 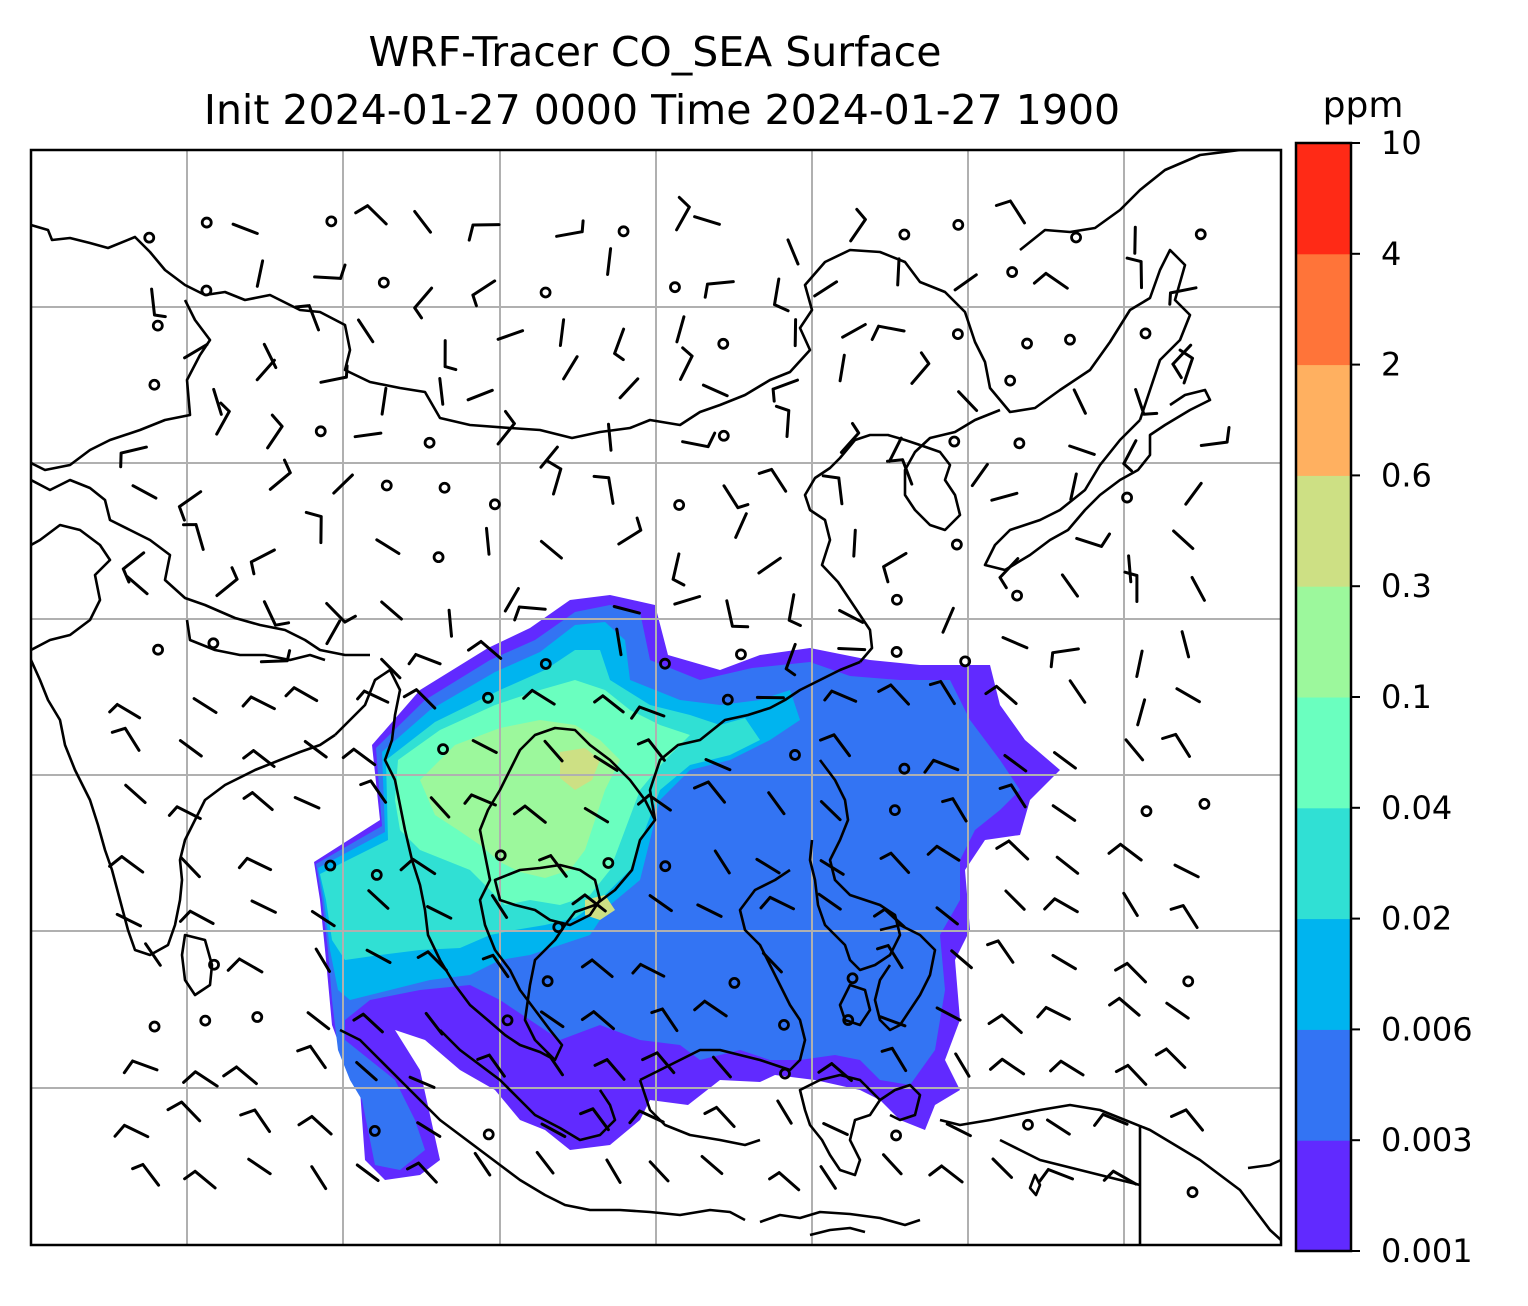 I want to click on colorbar-tick-label: 0.006, so click(x=1427, y=1029).